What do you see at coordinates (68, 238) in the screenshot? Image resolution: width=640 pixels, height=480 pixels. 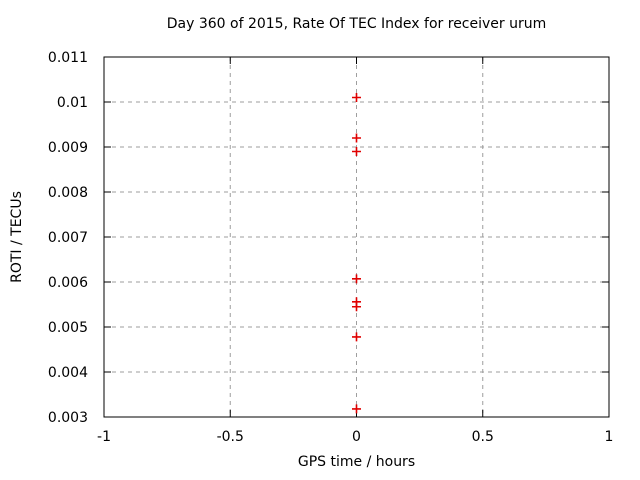 I see `y-tick-label: 0.007` at bounding box center [68, 238].